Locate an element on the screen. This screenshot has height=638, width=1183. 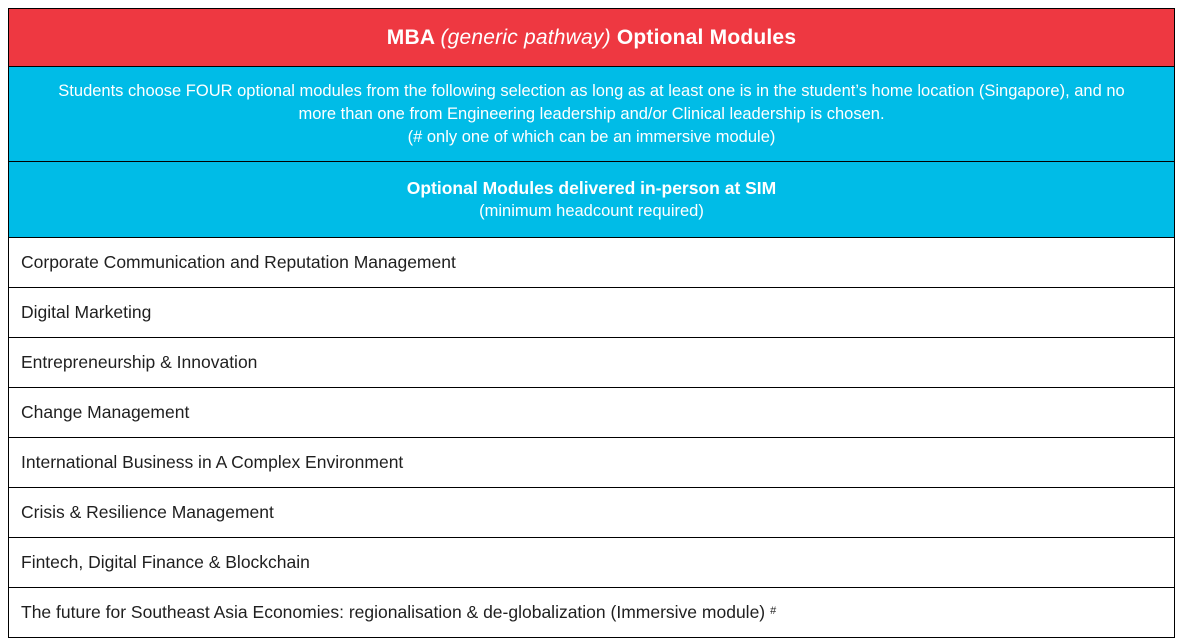
module-row: Fintech, Digital Finance & Blockchain is located at coordinates (591, 563).